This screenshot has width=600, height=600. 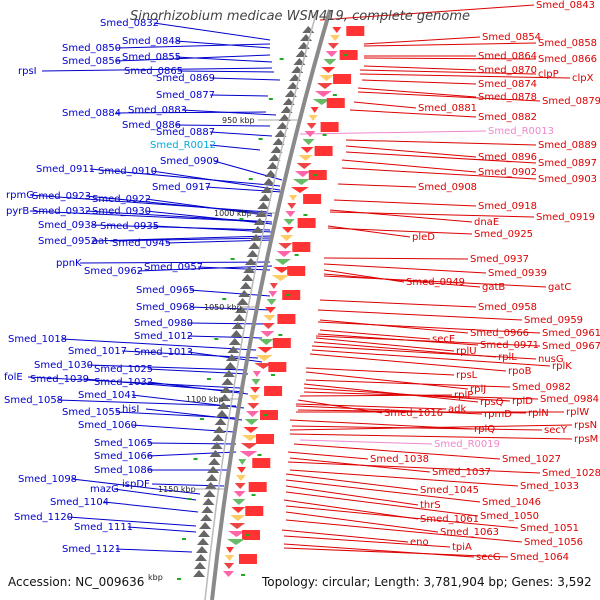 What do you see at coordinates (507, 206) in the screenshot?
I see `gene-label: Smed_0918` at bounding box center [507, 206].